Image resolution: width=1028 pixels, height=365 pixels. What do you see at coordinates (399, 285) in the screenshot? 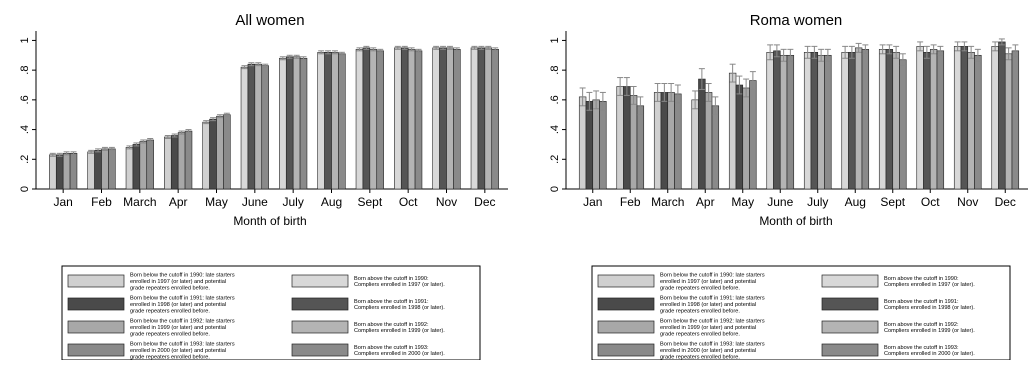
I see `legend-label: Compliers enrolled in 1997 (or later).` at bounding box center [399, 285].